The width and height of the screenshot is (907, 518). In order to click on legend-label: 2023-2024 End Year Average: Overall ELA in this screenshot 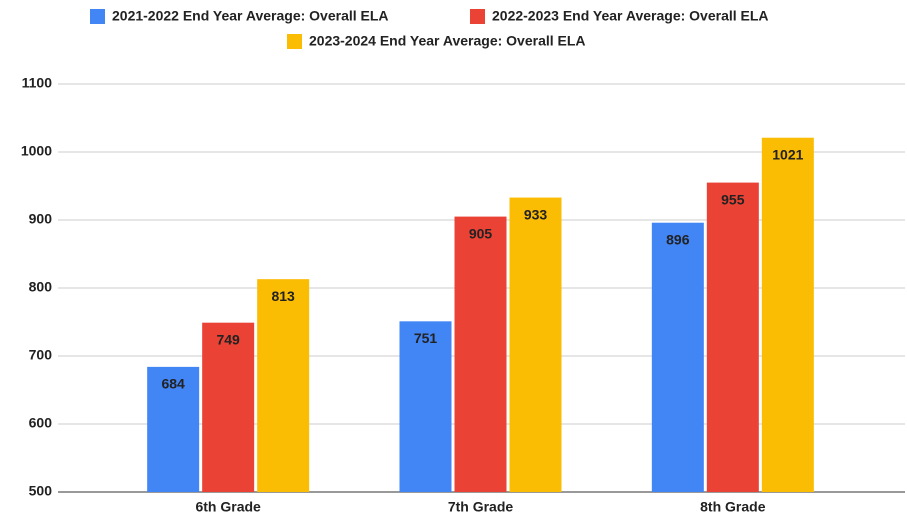, I will do `click(447, 41)`.